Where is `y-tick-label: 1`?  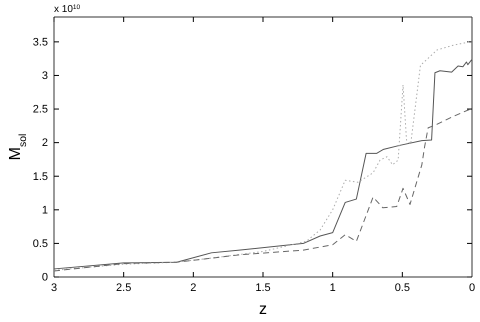 y-tick-label: 1 is located at coordinates (45, 210).